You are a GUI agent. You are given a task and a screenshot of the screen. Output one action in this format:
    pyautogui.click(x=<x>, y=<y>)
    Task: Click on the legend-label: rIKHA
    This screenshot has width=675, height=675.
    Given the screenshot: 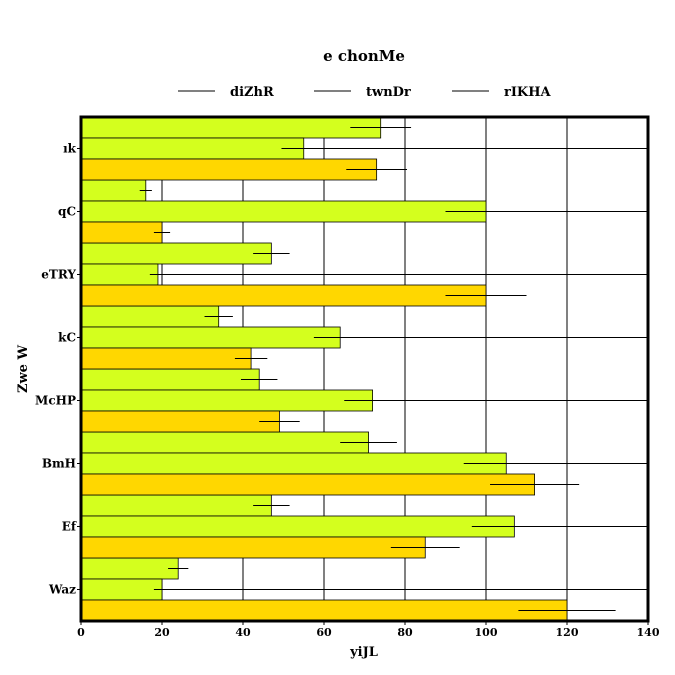 What is the action you would take?
    pyautogui.click(x=528, y=92)
    